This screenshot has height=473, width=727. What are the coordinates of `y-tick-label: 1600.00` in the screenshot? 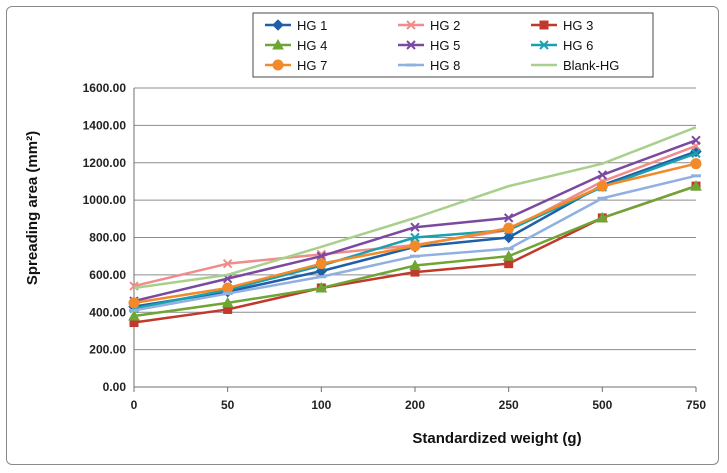 It's located at (105, 88).